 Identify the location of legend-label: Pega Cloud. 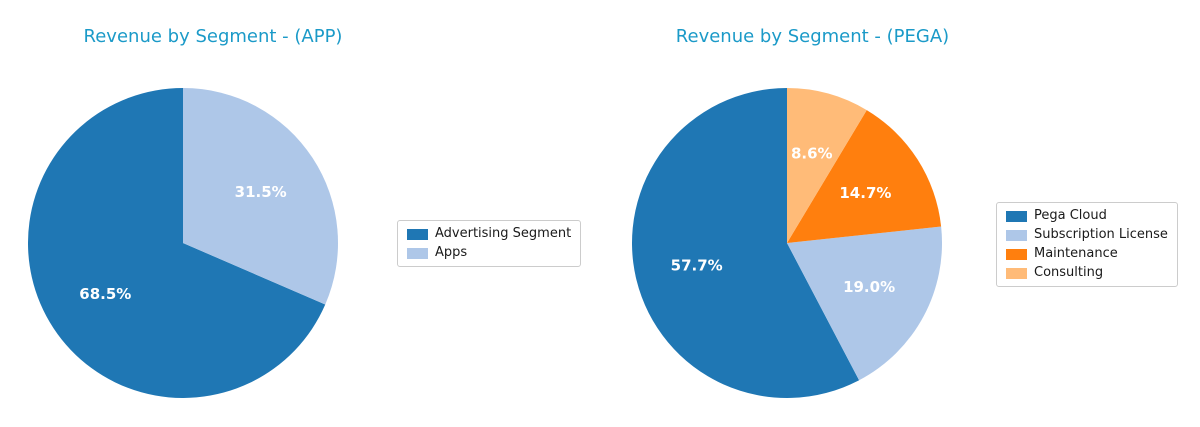
(1070, 215).